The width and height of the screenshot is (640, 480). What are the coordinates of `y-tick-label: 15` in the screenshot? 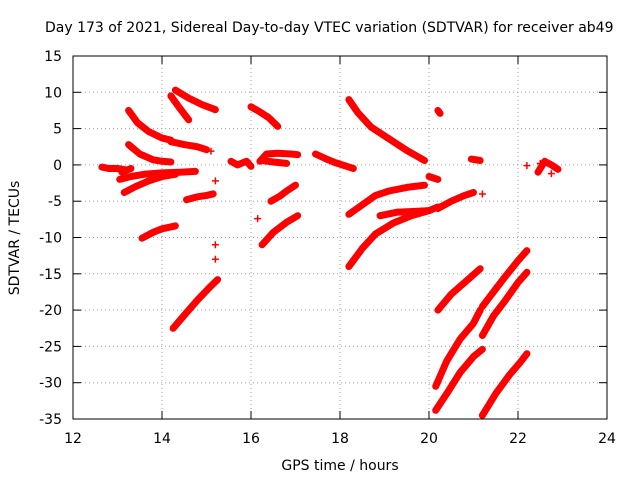 It's located at (53, 57).